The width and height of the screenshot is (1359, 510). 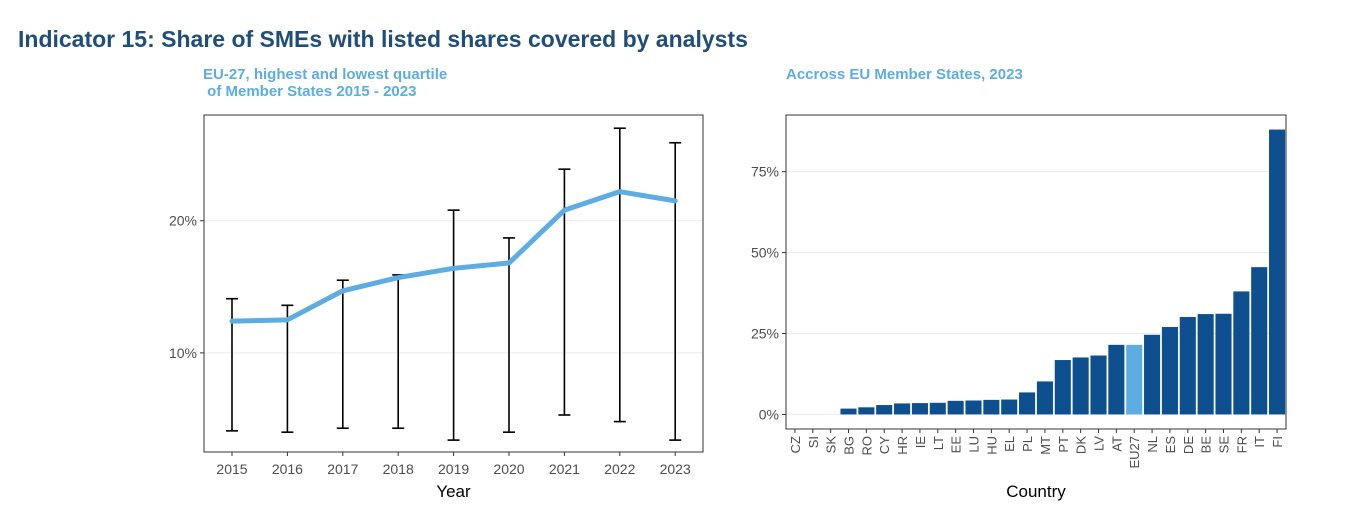 What do you see at coordinates (813, 442) in the screenshot?
I see `right-xtick-label: SI` at bounding box center [813, 442].